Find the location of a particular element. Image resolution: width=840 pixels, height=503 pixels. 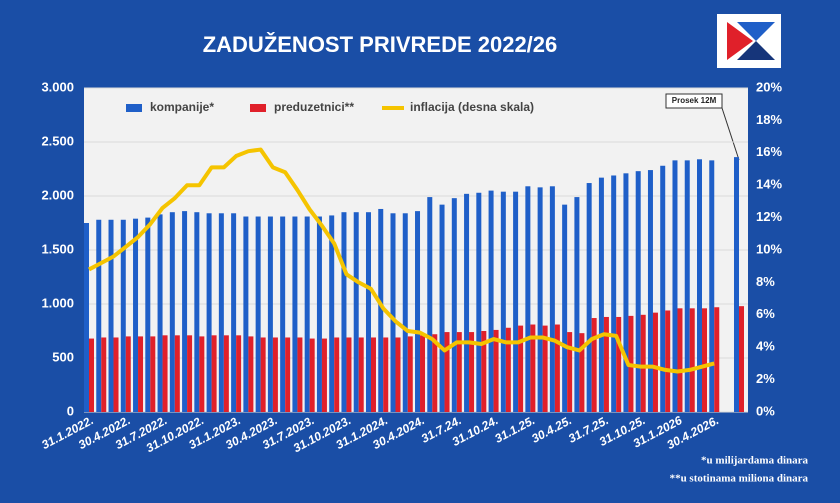

y-tick-label: 0 is located at coordinates (70, 410).